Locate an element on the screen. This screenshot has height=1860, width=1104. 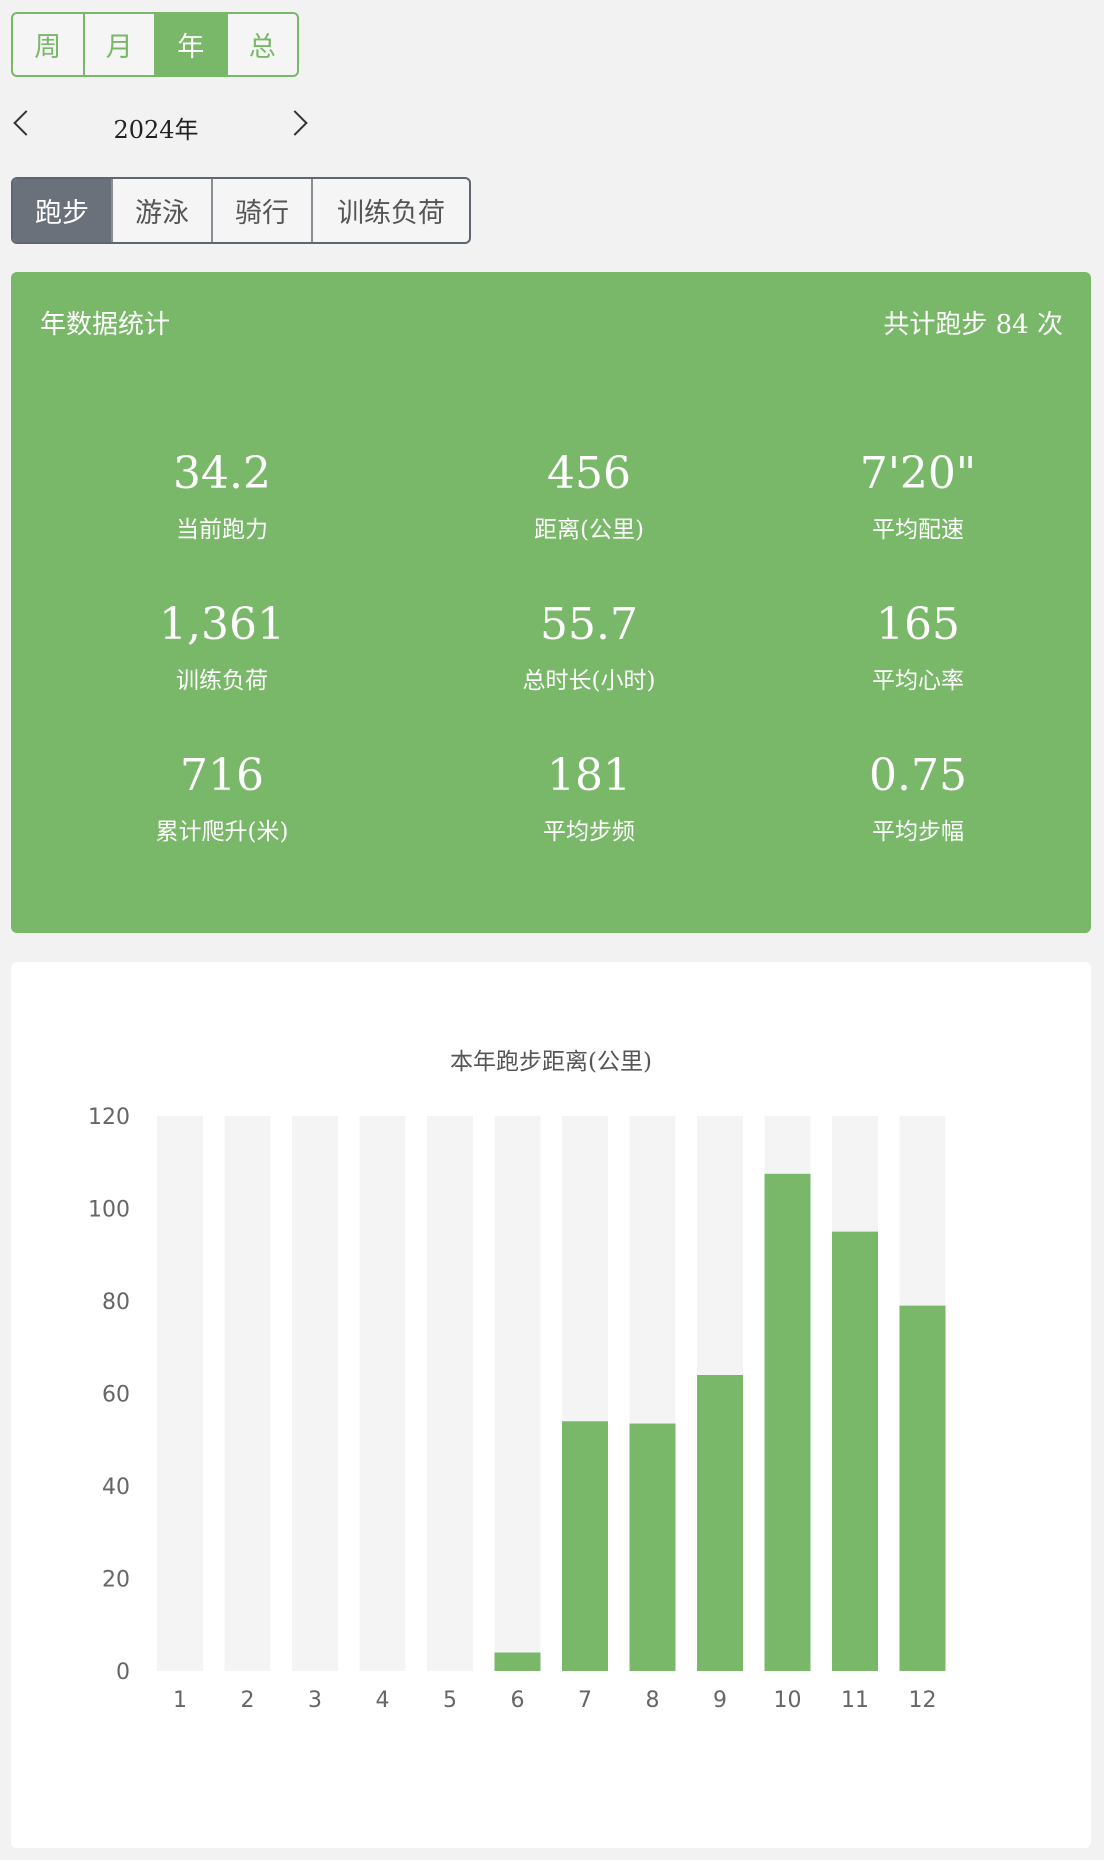
sport-tab-3: 训练负荷 is located at coordinates (391, 213).